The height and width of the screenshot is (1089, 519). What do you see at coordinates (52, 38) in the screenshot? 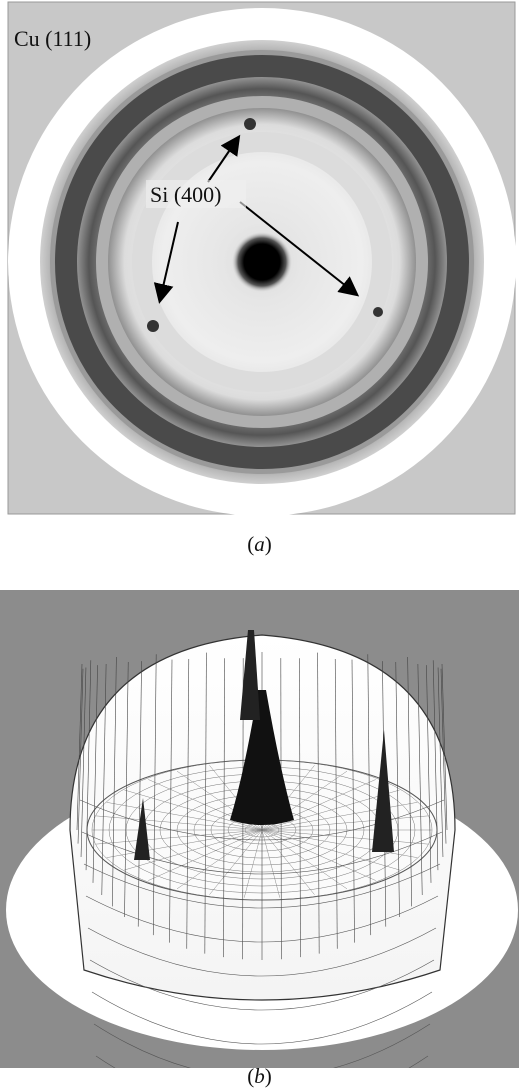
I see `label-cu-111: Cu (111)` at bounding box center [52, 38].